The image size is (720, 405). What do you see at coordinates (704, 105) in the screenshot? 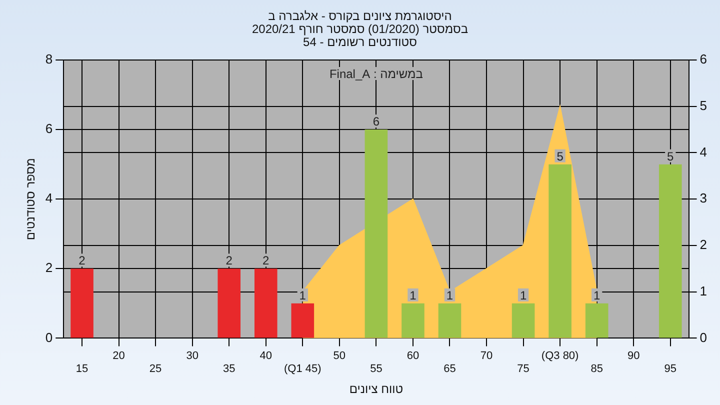
I see `y2-tick-label: 5` at bounding box center [704, 105].